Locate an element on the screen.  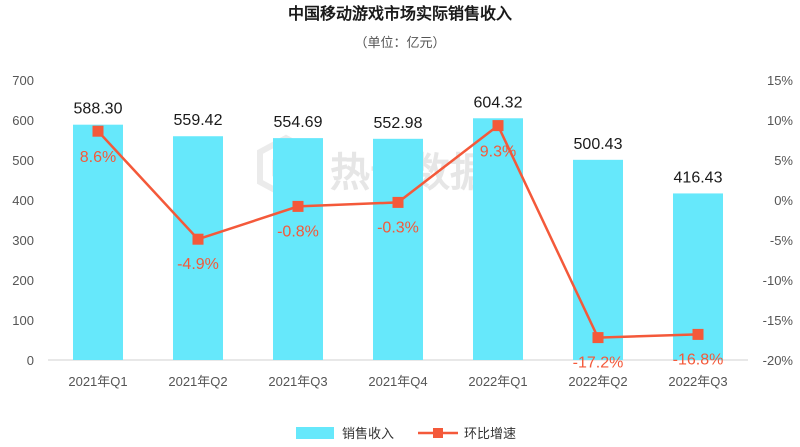
bar-value-label: 588.30 is located at coordinates (98, 109).